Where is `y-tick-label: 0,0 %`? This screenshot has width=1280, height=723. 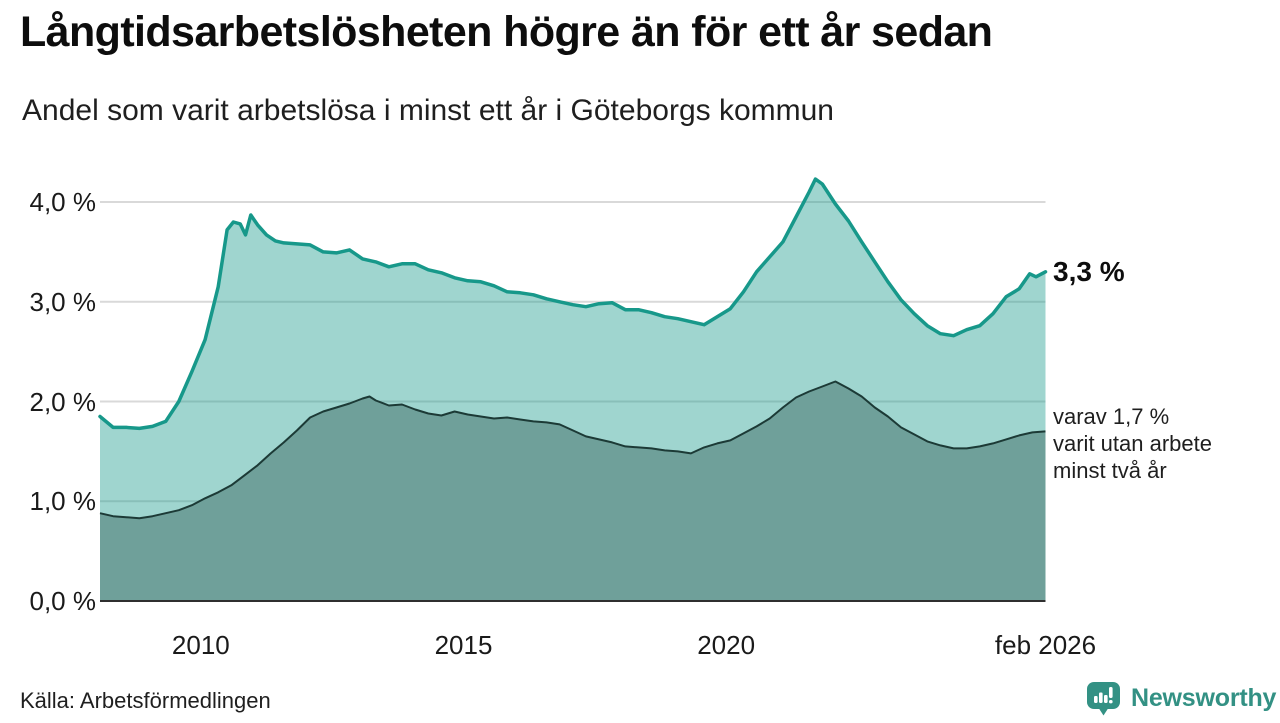
y-tick-label: 0,0 % is located at coordinates (63, 601).